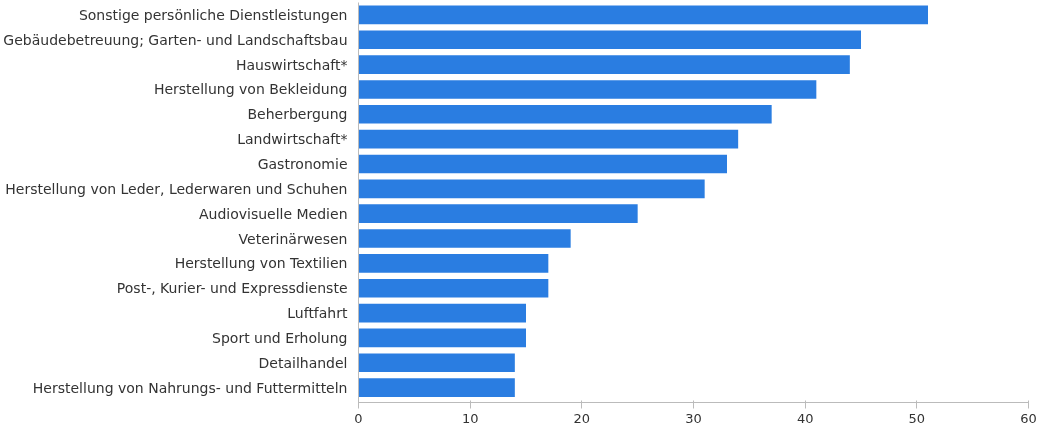 Image resolution: width=1048 pixels, height=431 pixels. What do you see at coordinates (176, 188) in the screenshot?
I see `y-tick-label: Herstellung von Leder, Lederwaren und Schuhen` at bounding box center [176, 188].